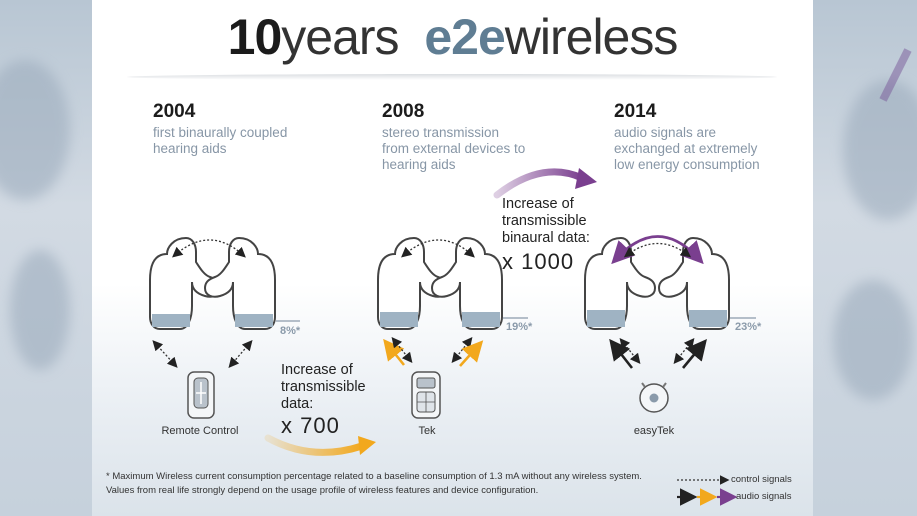  What do you see at coordinates (340, 37) in the screenshot?
I see `title-word: years` at bounding box center [340, 37].